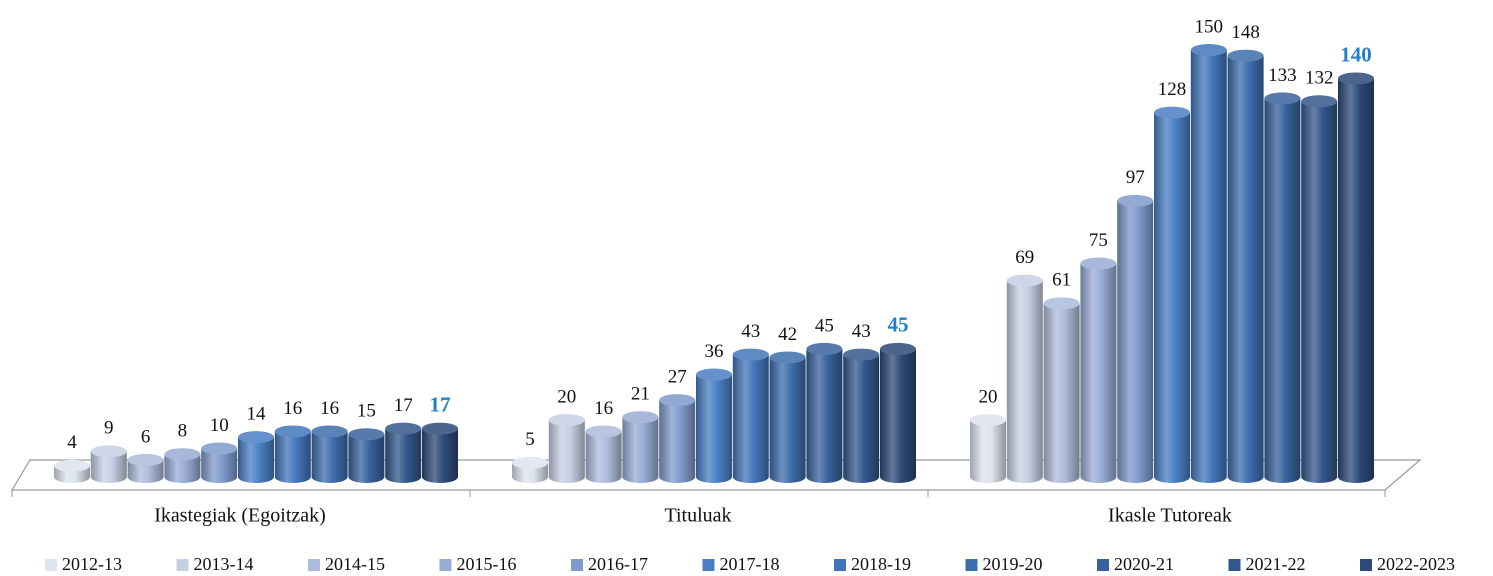 The height and width of the screenshot is (576, 1493). Describe the element at coordinates (72, 442) in the screenshot. I see `value-label: 4` at that location.